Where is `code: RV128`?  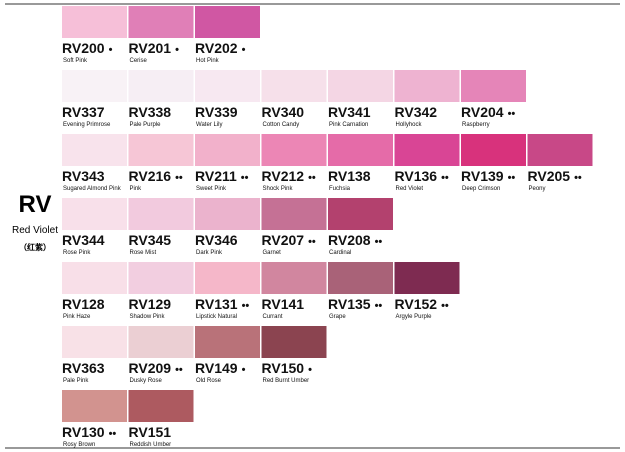
code: RV128 is located at coordinates (83, 304).